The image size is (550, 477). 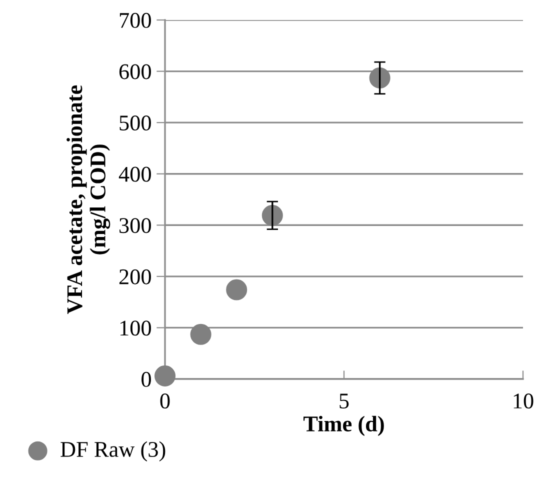 What do you see at coordinates (113, 451) in the screenshot?
I see `legend-label: DF Raw (3)` at bounding box center [113, 451].